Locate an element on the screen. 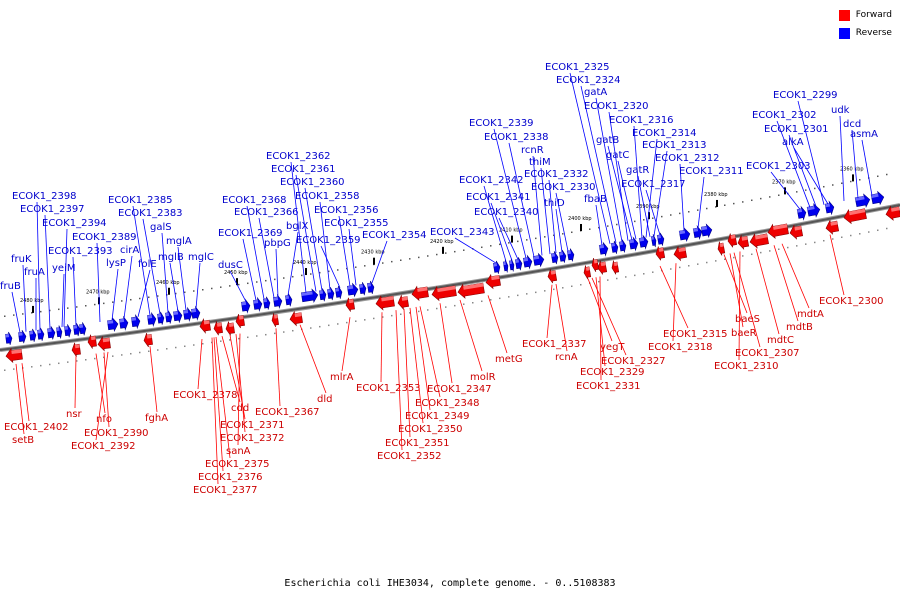  reverse-gene-label: fruA is located at coordinates (34, 272).